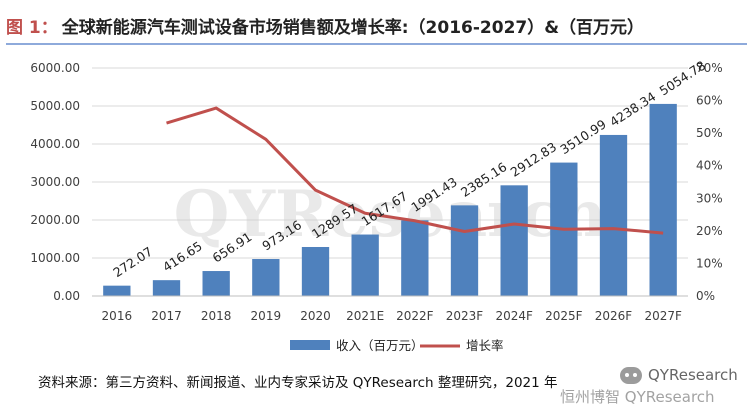 The width and height of the screenshot is (753, 409). Describe the element at coordinates (415, 316) in the screenshot. I see `x-tick-label: 2022F` at that location.